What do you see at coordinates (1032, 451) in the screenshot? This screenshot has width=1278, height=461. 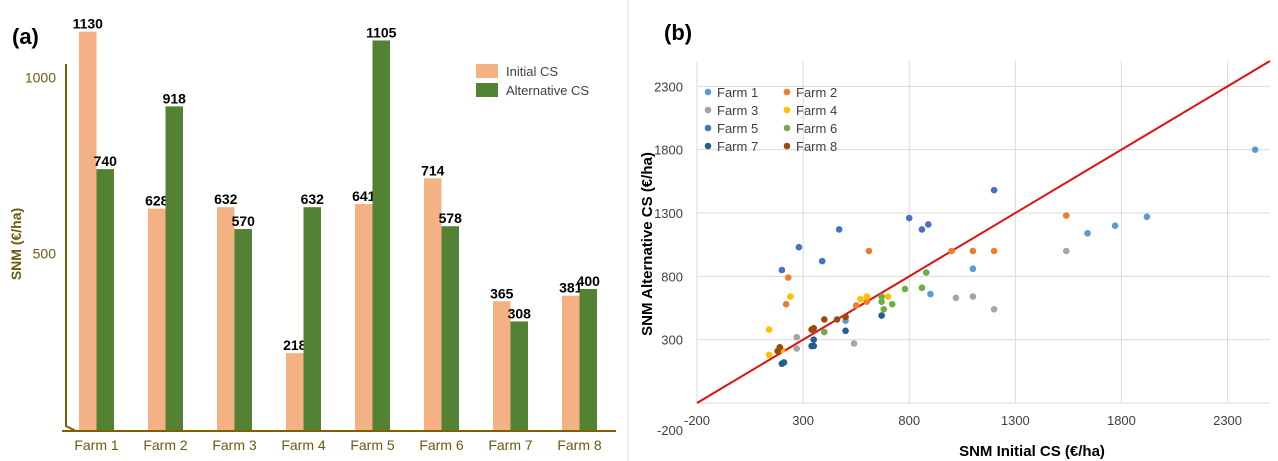 I see `x-axis-title: SNM Initial CS (€/ha)` at bounding box center [1032, 451].